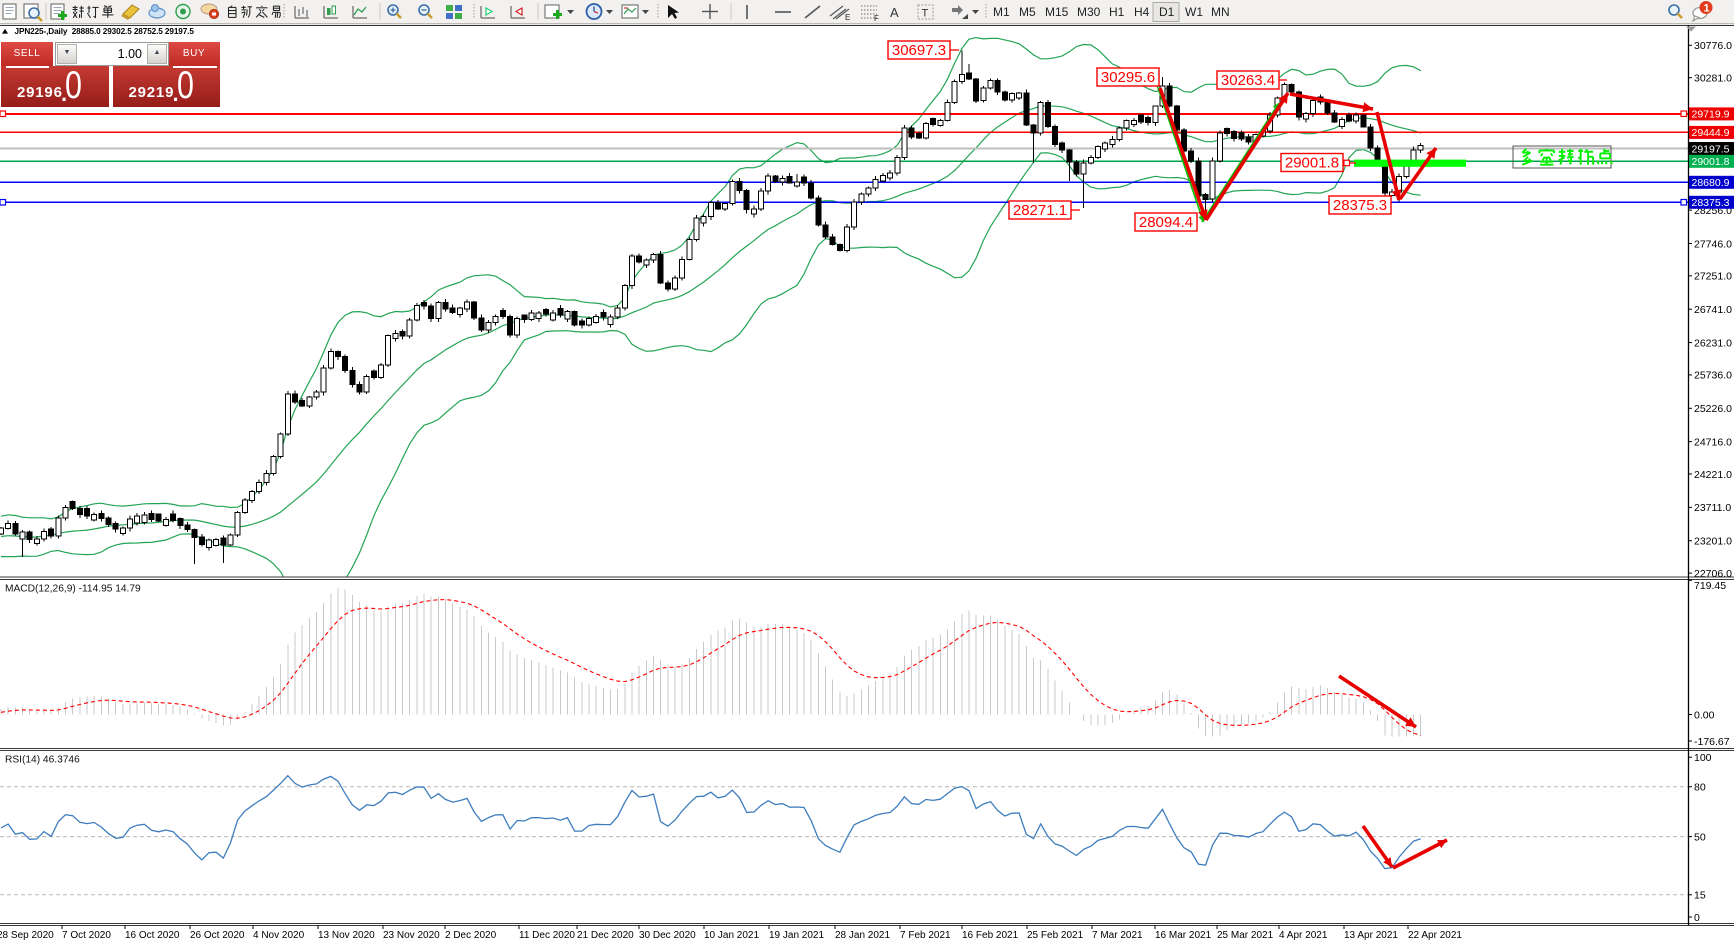 The image size is (1734, 944). What do you see at coordinates (796, 935) in the screenshot?
I see `svg-text: 19 Jan 2021` at bounding box center [796, 935].